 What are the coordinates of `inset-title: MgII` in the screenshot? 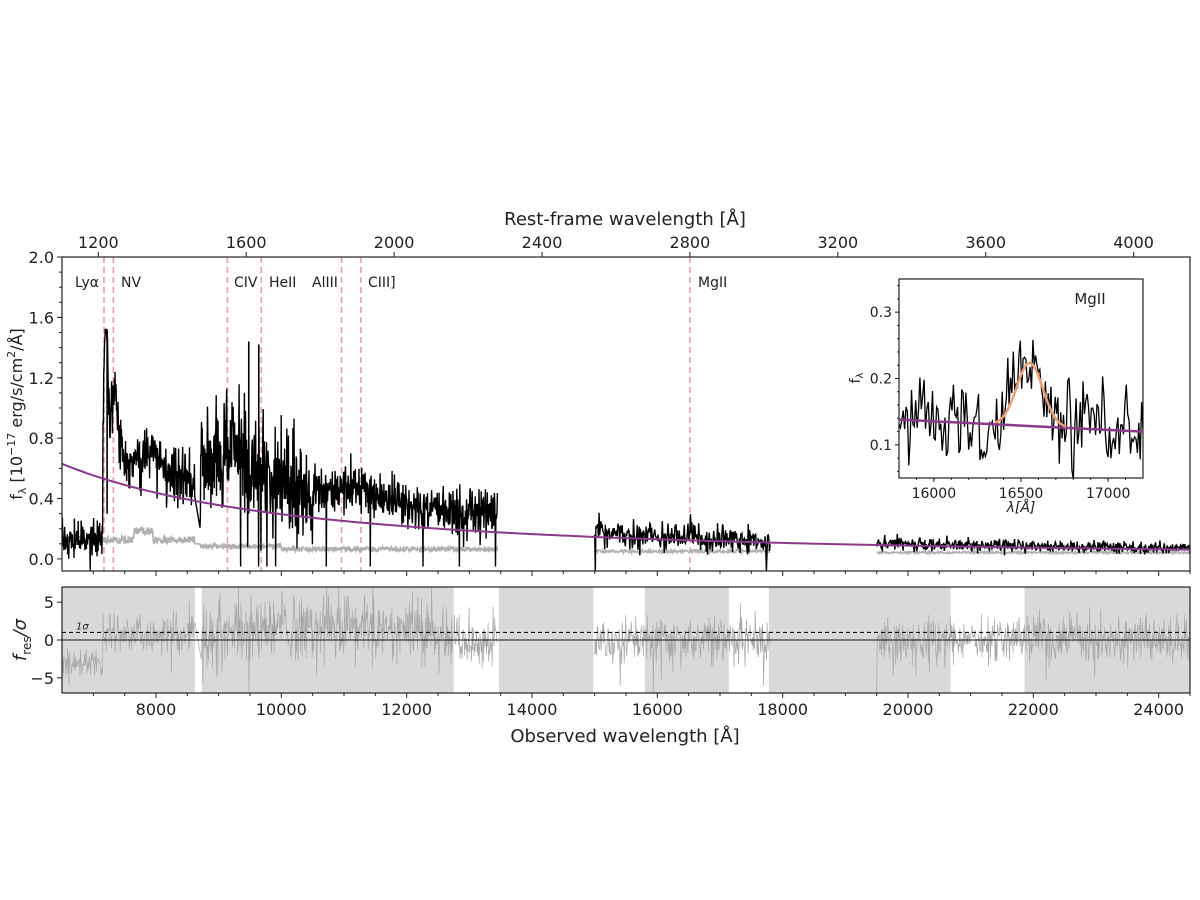 It's located at (1089, 299).